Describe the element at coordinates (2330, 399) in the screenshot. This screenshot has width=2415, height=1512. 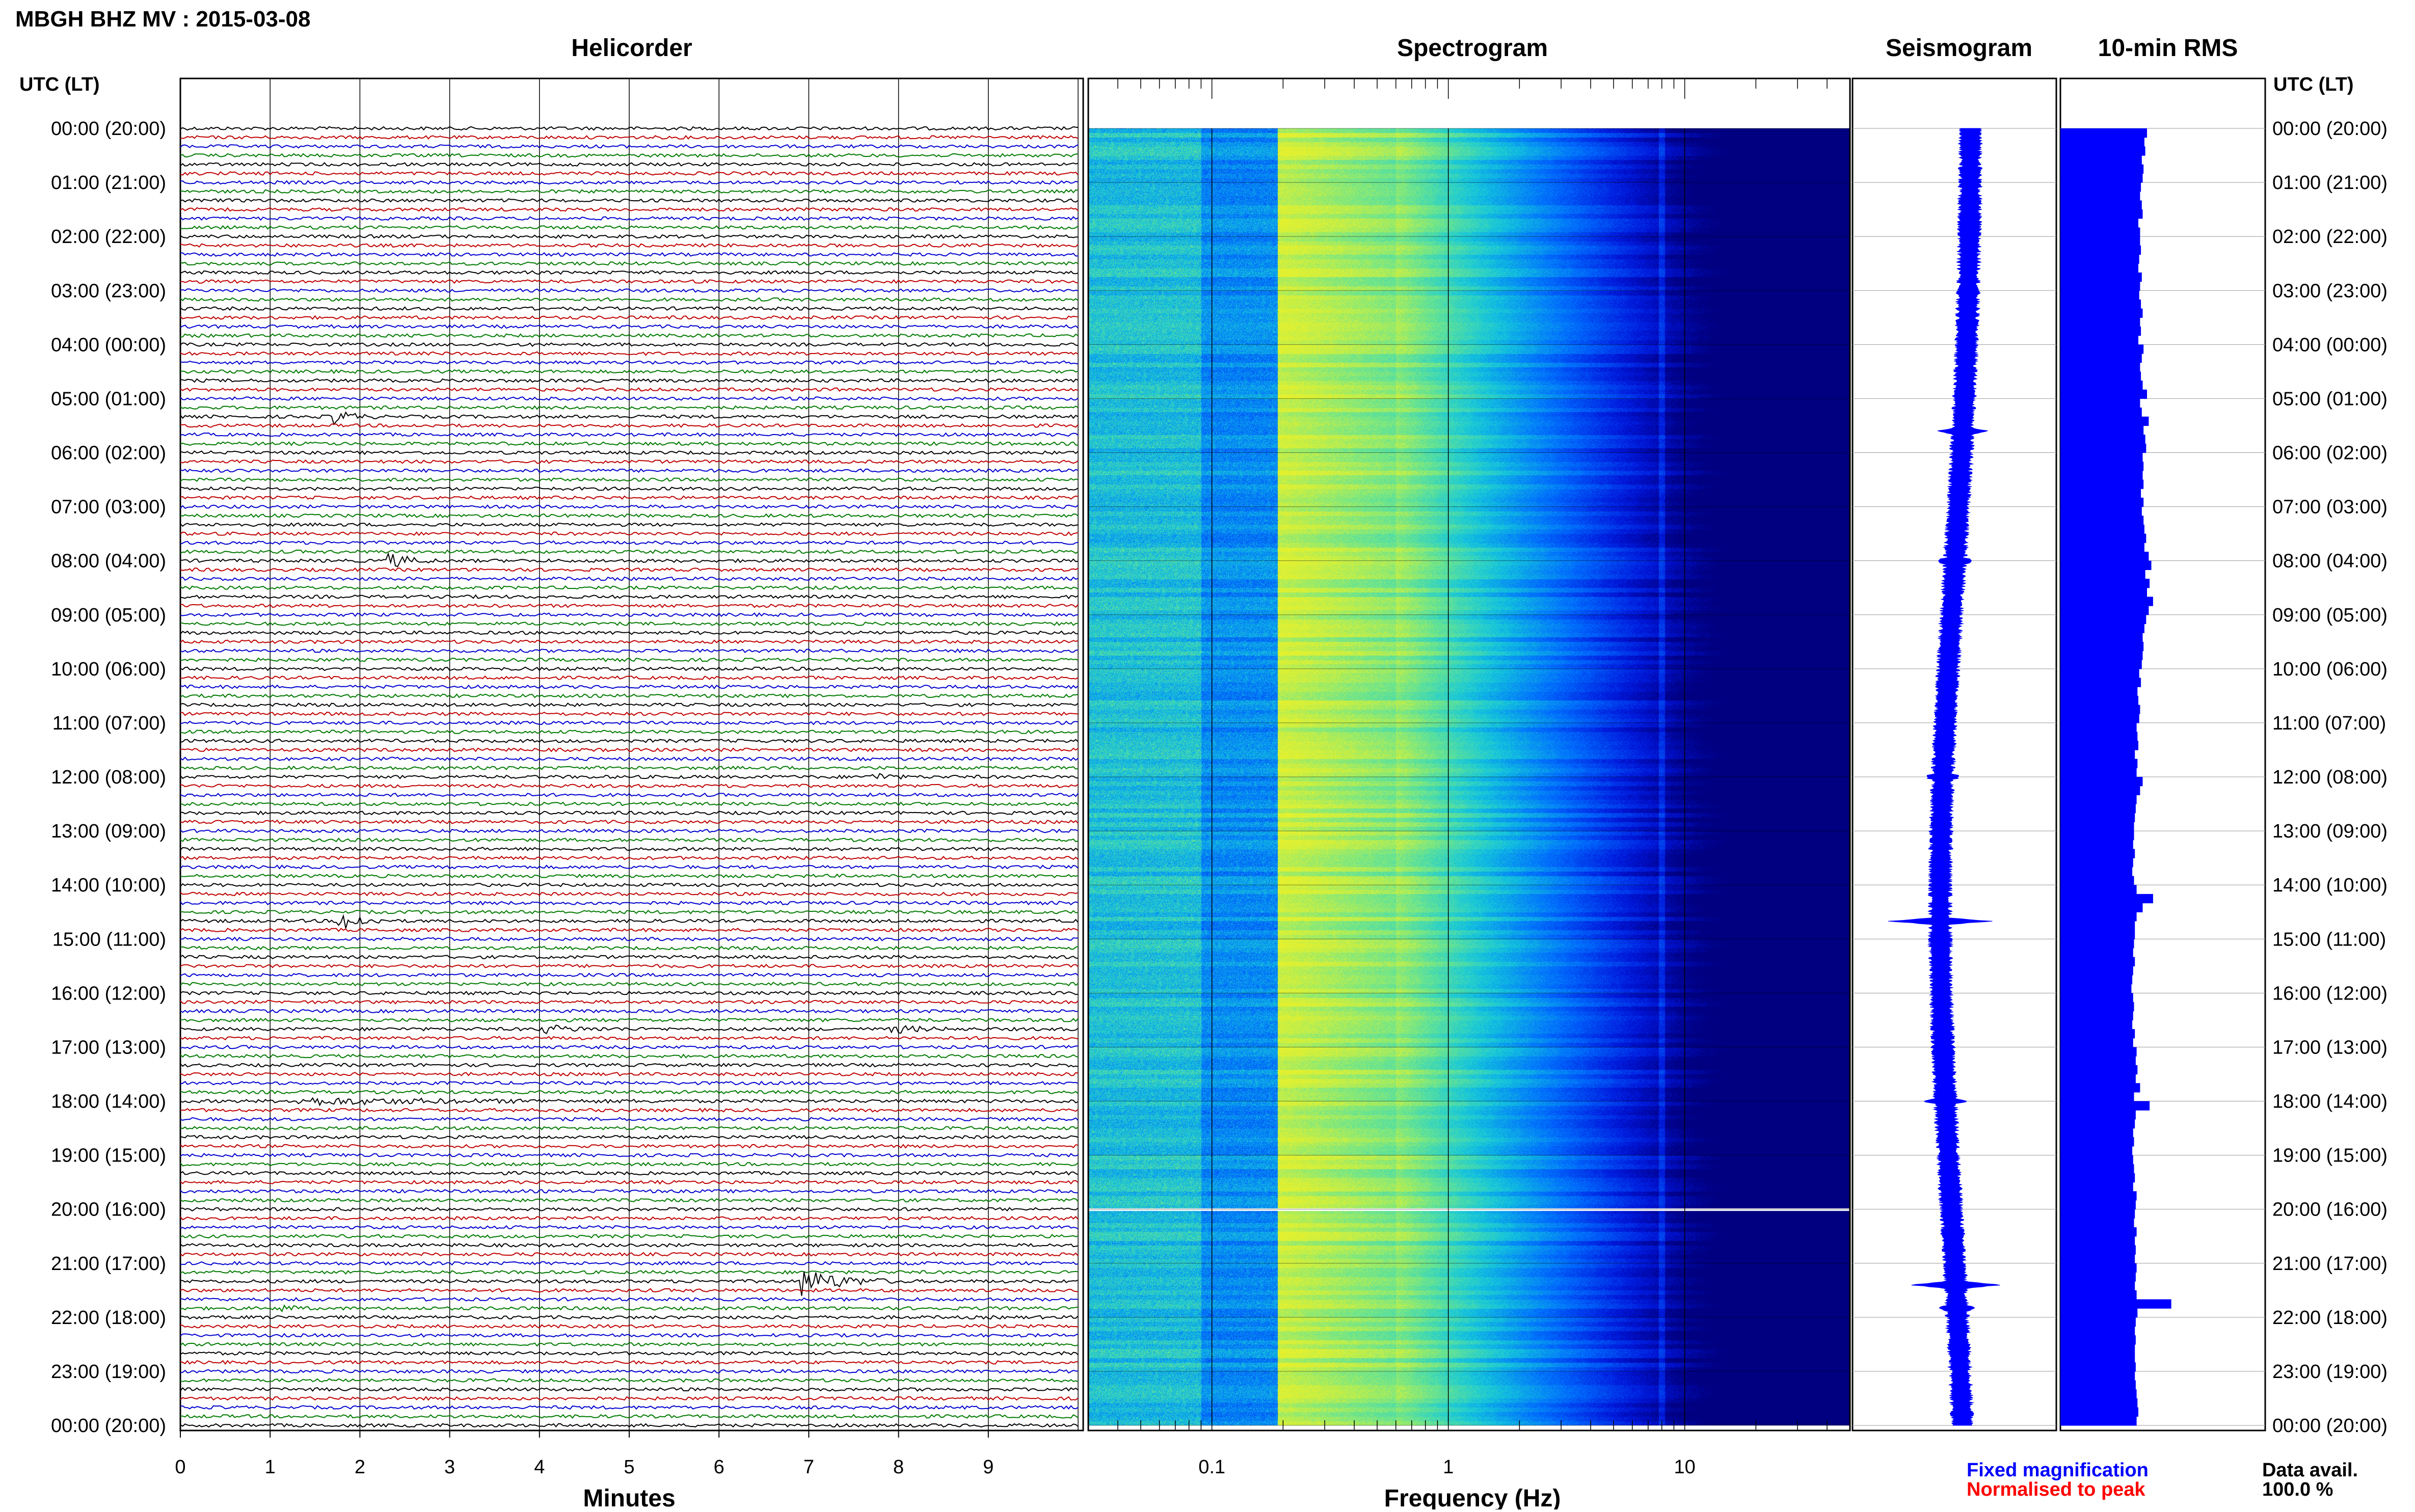
I see `time-label-right: 05:00 (01:00)` at that location.